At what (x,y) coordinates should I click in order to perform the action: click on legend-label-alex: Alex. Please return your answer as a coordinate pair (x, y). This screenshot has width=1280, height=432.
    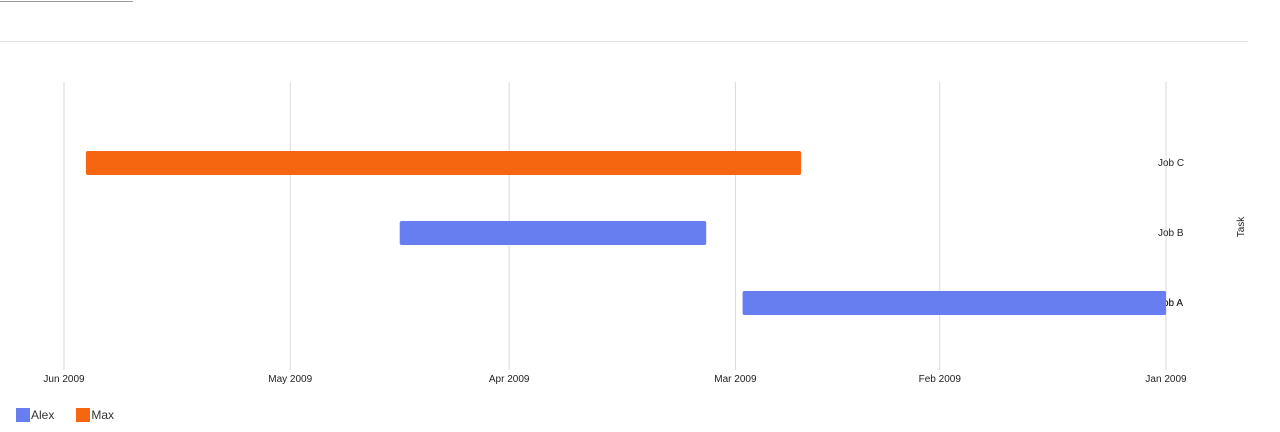
    Looking at the image, I should click on (43, 415).